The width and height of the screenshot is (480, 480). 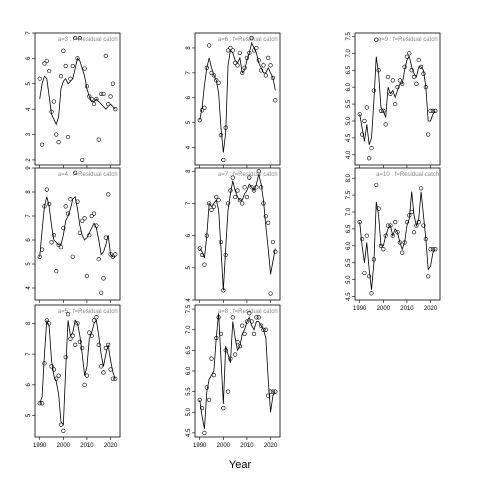 What do you see at coordinates (349, 120) in the screenshot?
I see `y-tick-label: 5.0` at bounding box center [349, 120].